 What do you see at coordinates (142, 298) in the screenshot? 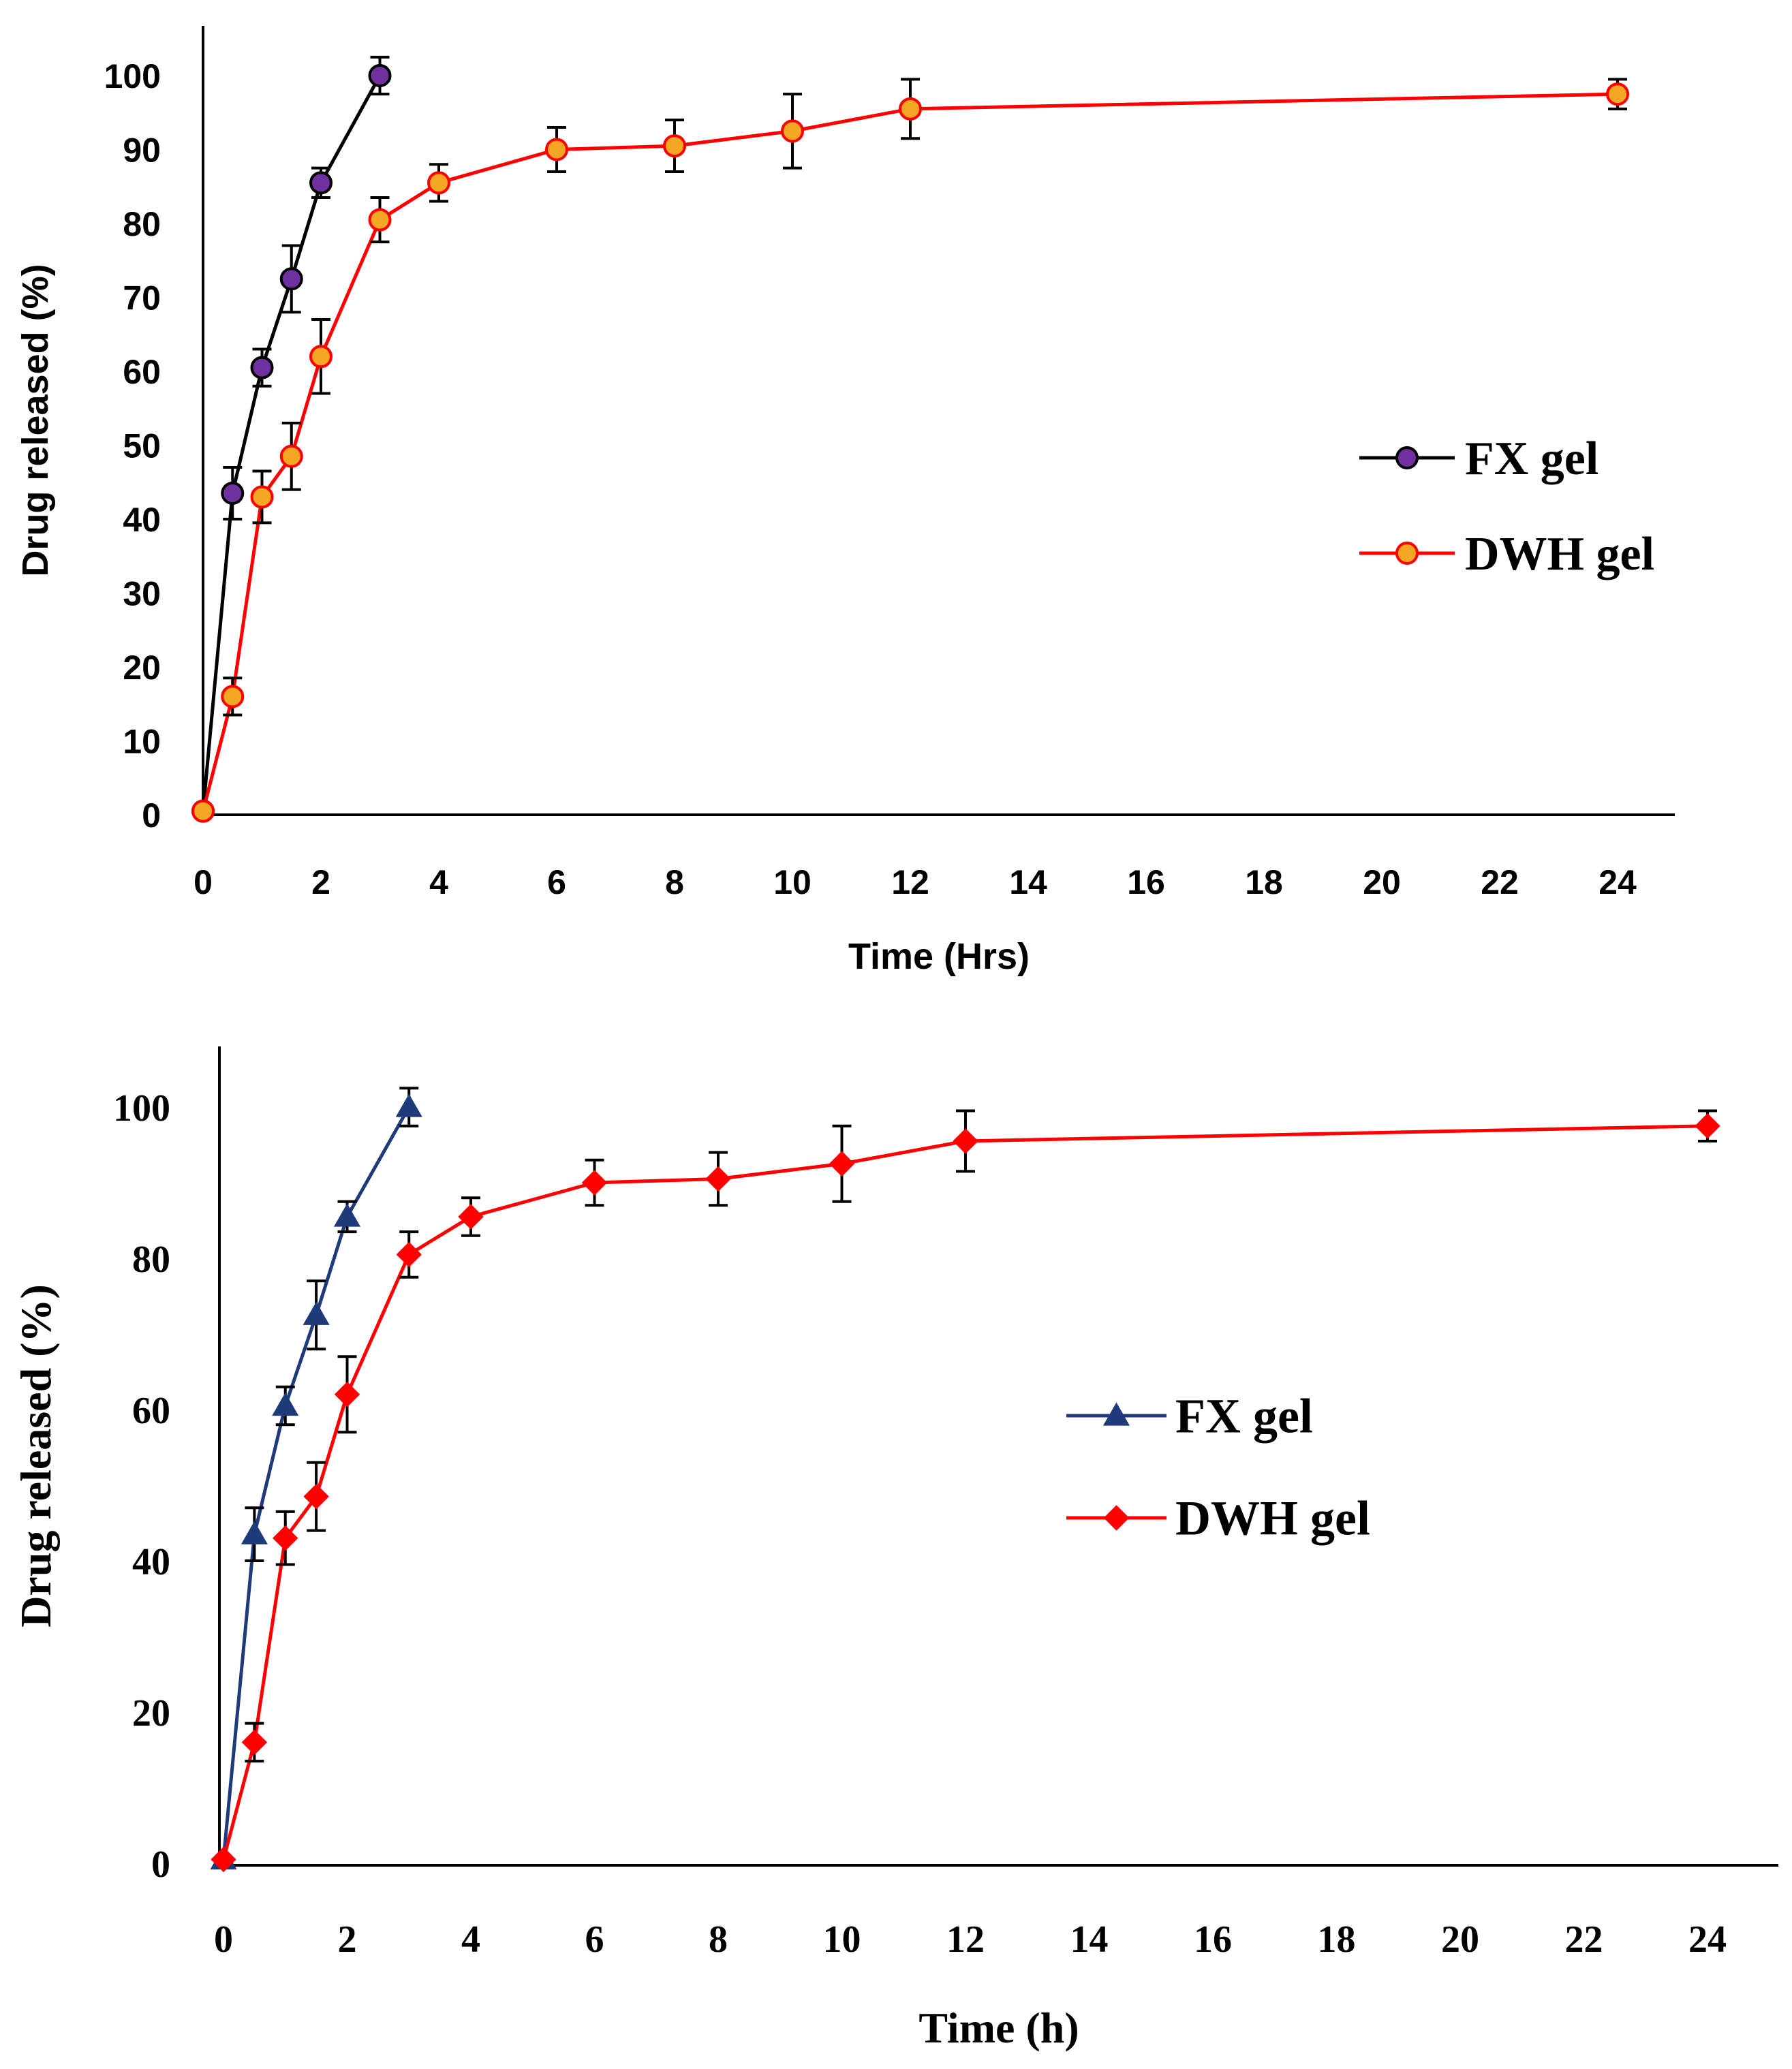
I see `chart1-y-tick-label: 70` at bounding box center [142, 298].